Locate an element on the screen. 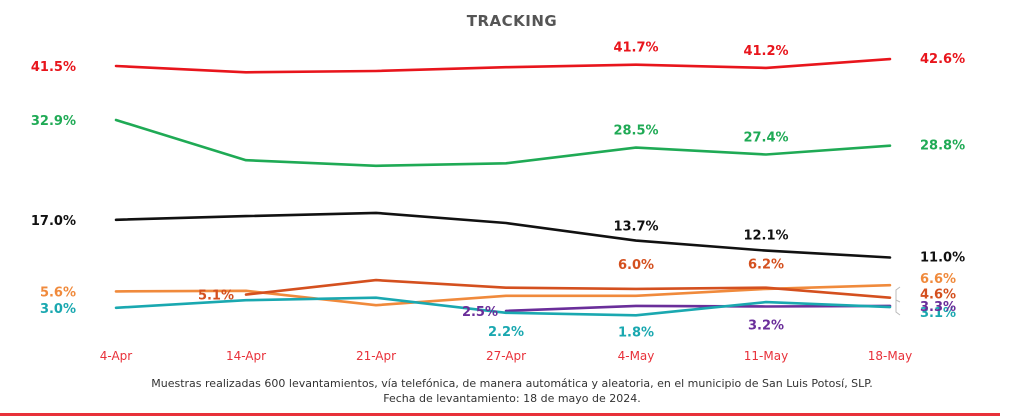 The height and width of the screenshot is (416, 1024). data-label: 3.2% is located at coordinates (766, 326).